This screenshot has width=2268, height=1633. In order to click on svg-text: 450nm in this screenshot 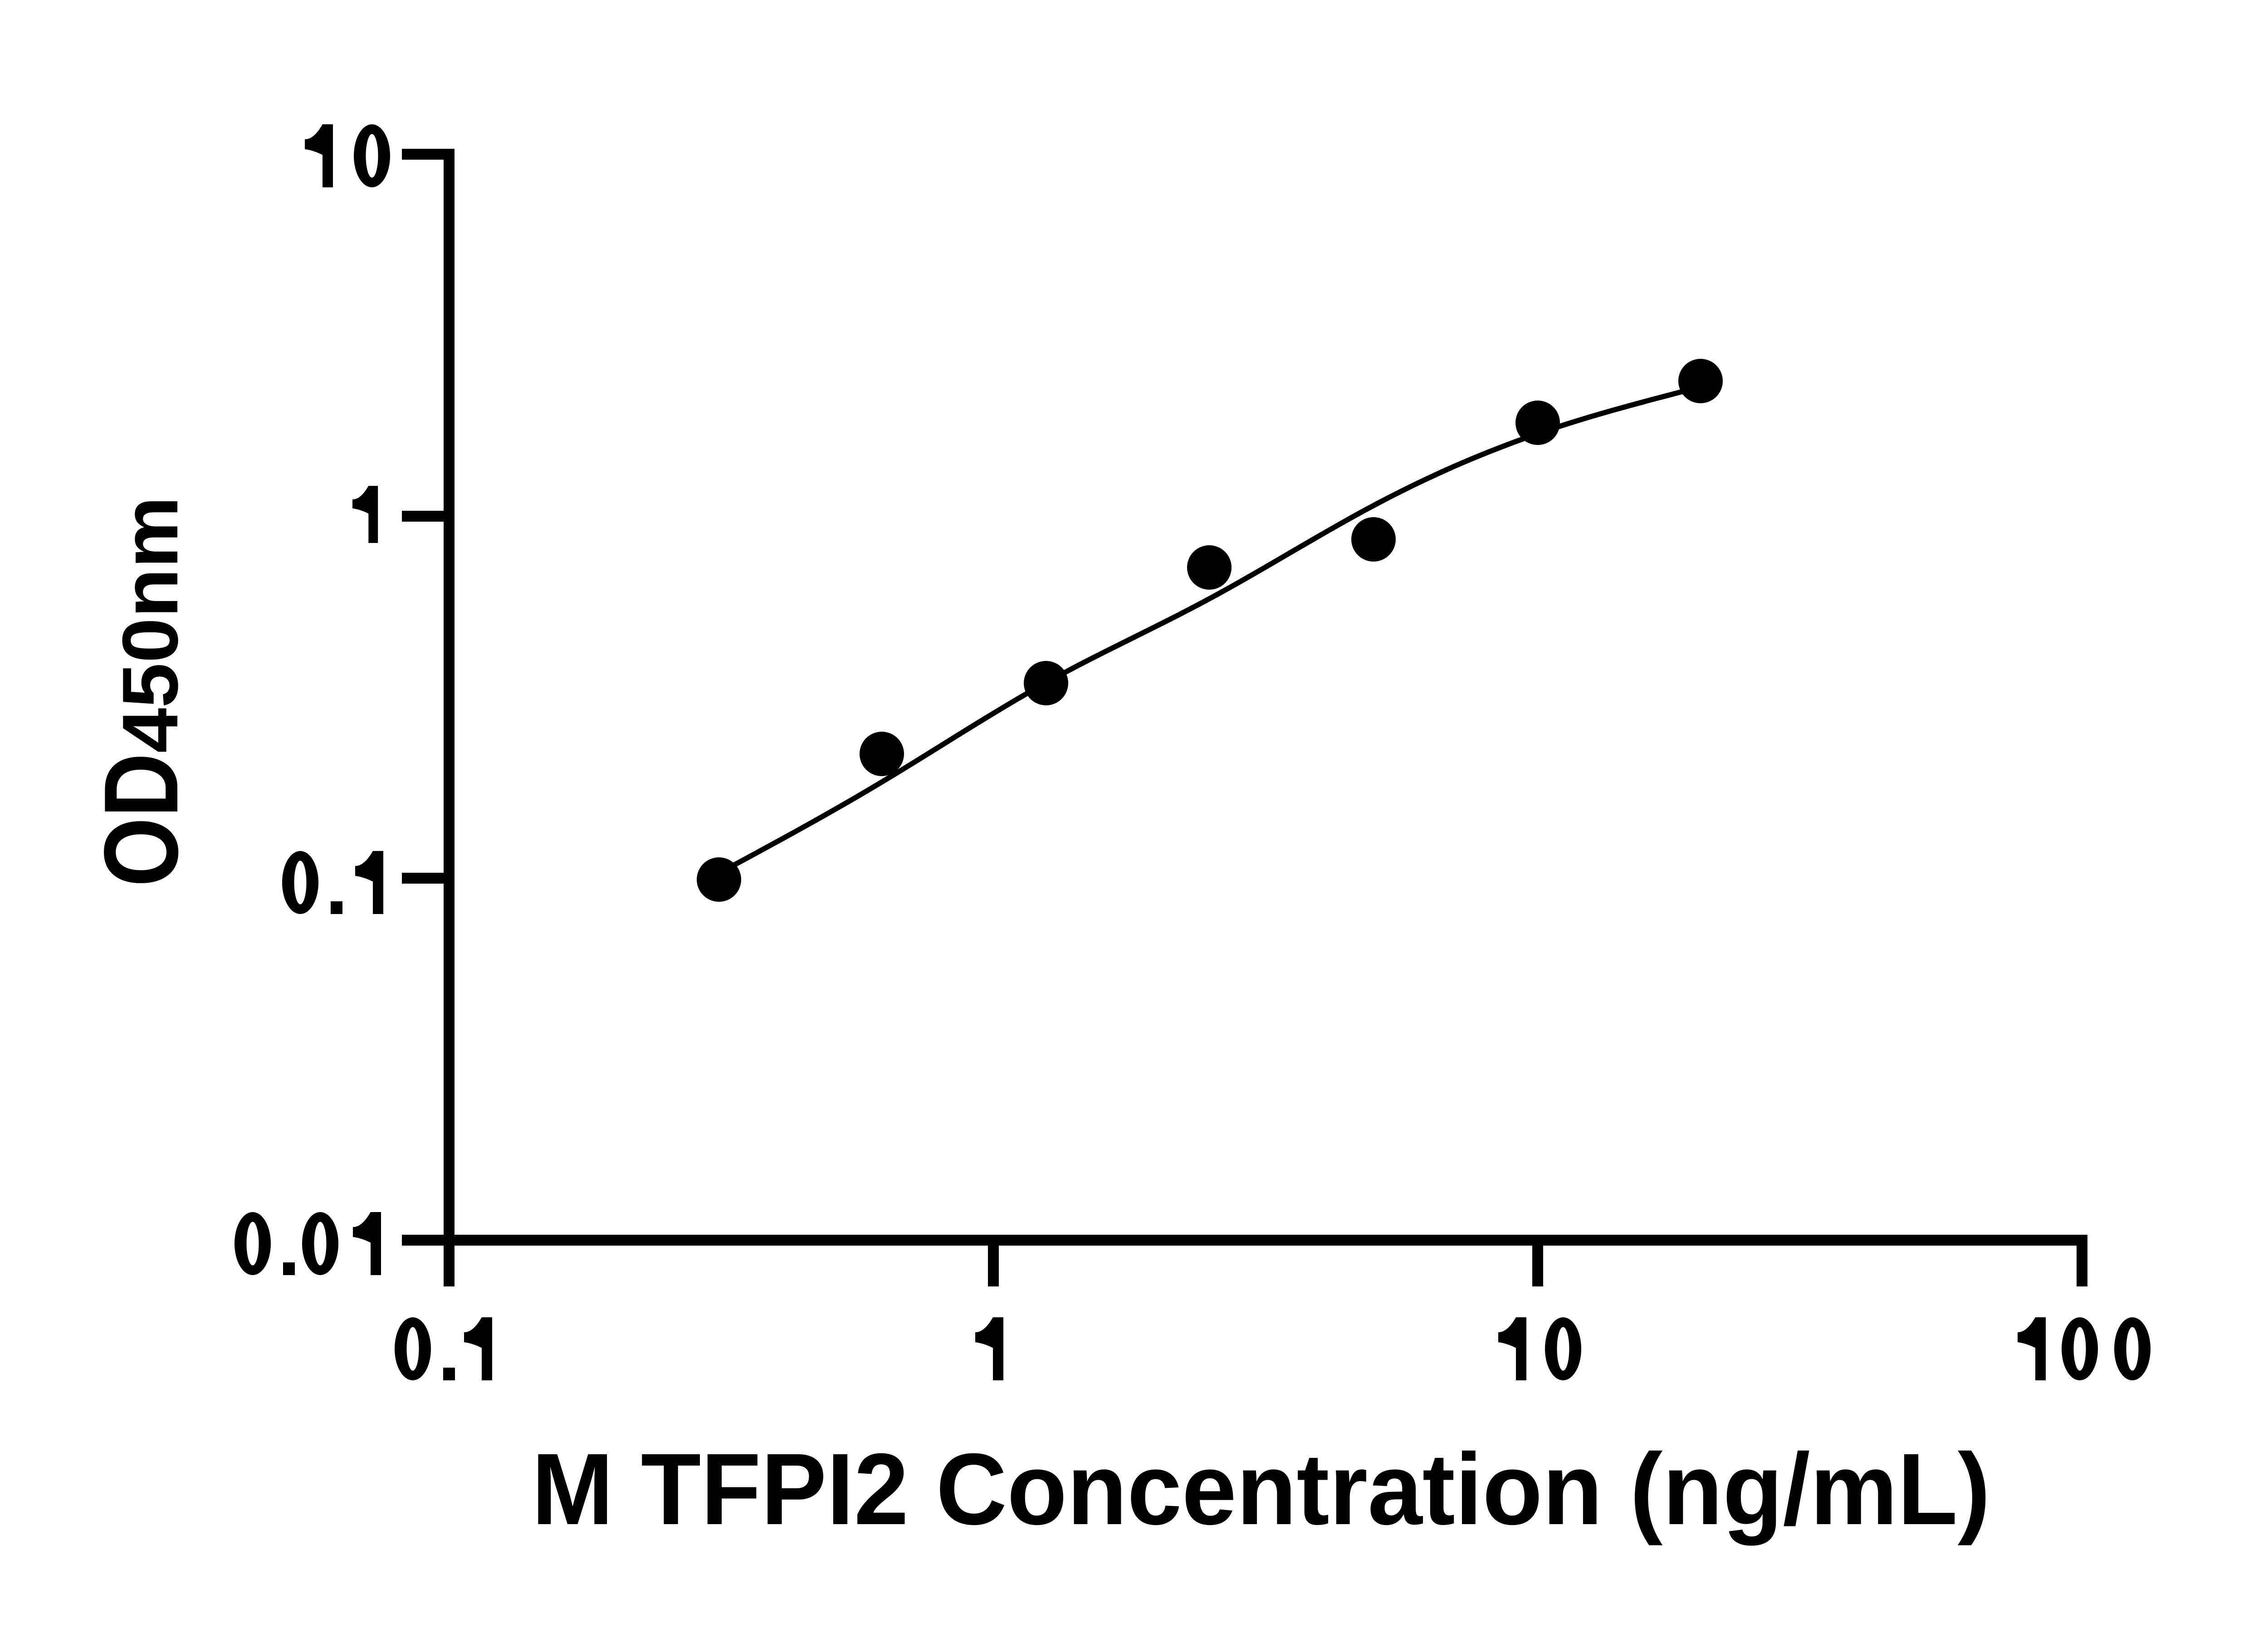, I will do `click(150, 624)`.